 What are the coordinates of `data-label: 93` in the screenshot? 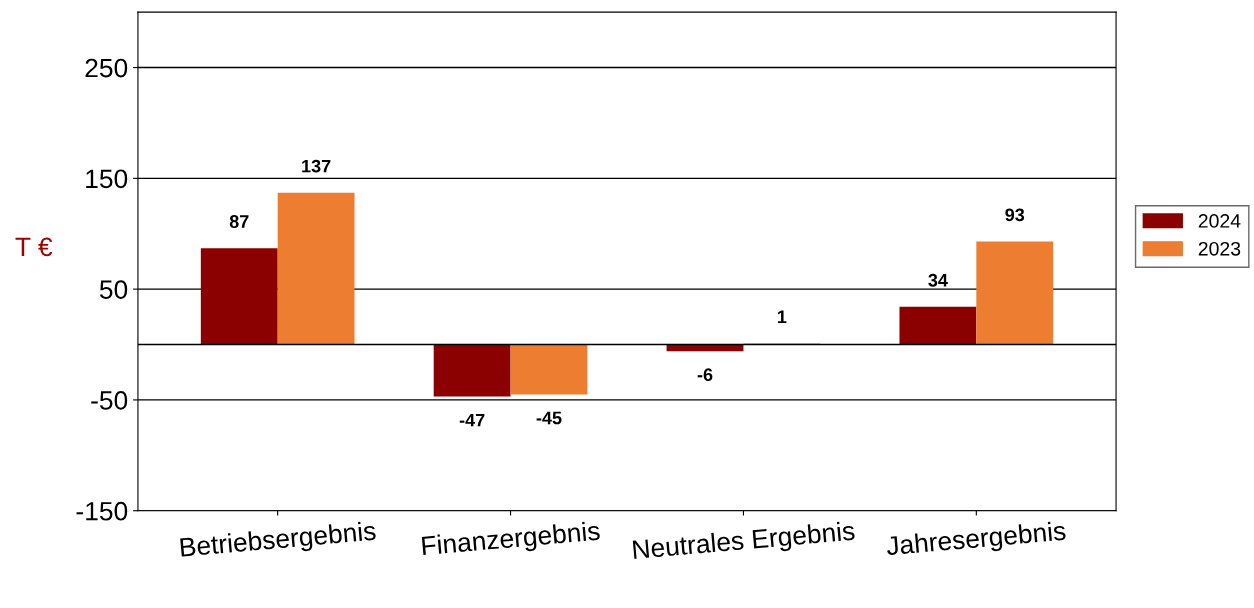 It's located at (1015, 215).